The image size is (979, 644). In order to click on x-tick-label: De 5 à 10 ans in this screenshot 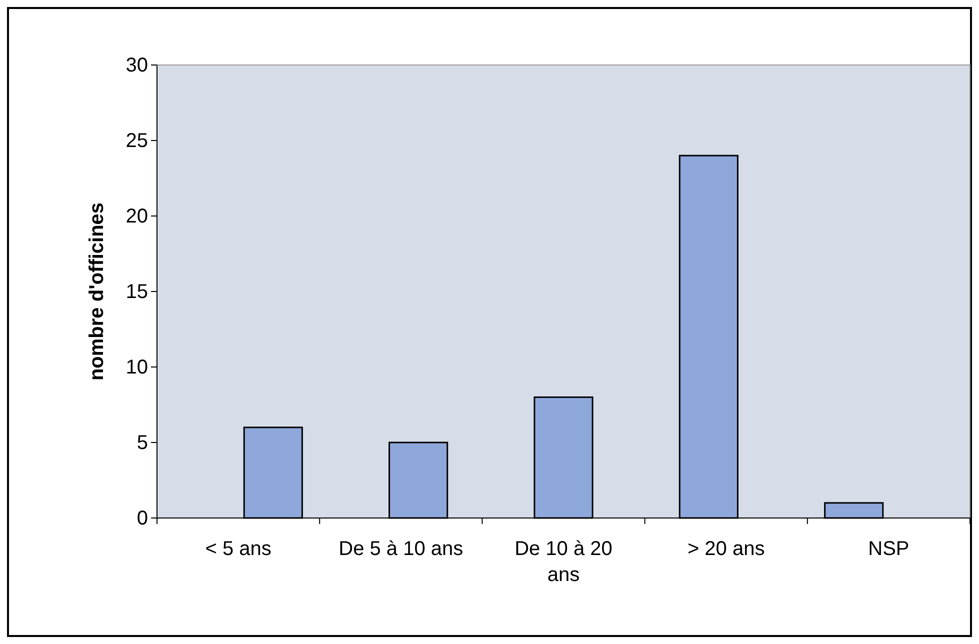, I will do `click(401, 549)`.